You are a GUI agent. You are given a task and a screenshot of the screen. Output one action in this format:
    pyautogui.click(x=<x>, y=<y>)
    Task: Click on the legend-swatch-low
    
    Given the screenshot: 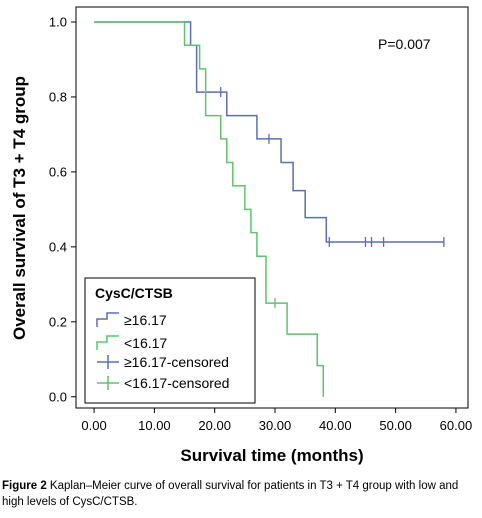 What is the action you would take?
    pyautogui.click(x=107, y=342)
    